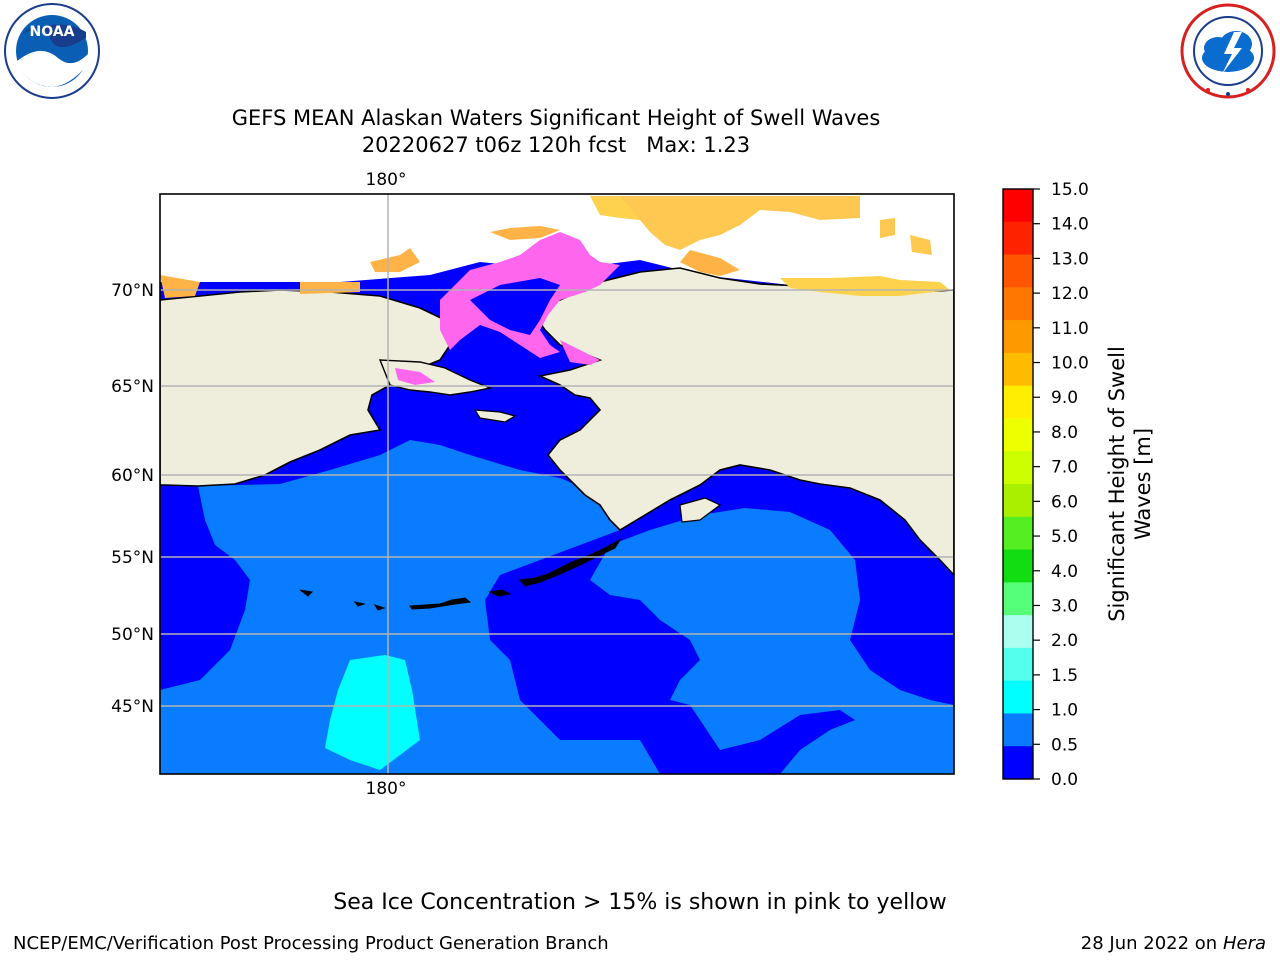 The height and width of the screenshot is (960, 1280). Describe the element at coordinates (1064, 745) in the screenshot. I see `colorbar-tick-label: 0.5` at that location.